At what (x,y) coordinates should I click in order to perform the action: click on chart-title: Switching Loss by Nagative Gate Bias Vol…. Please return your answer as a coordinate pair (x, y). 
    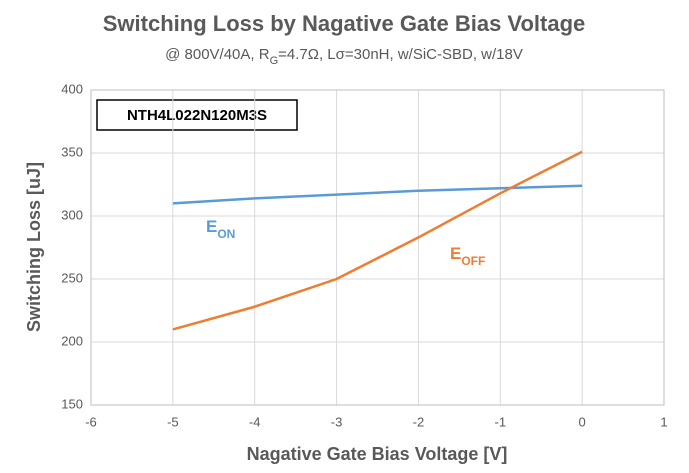
    Looking at the image, I should click on (344, 23).